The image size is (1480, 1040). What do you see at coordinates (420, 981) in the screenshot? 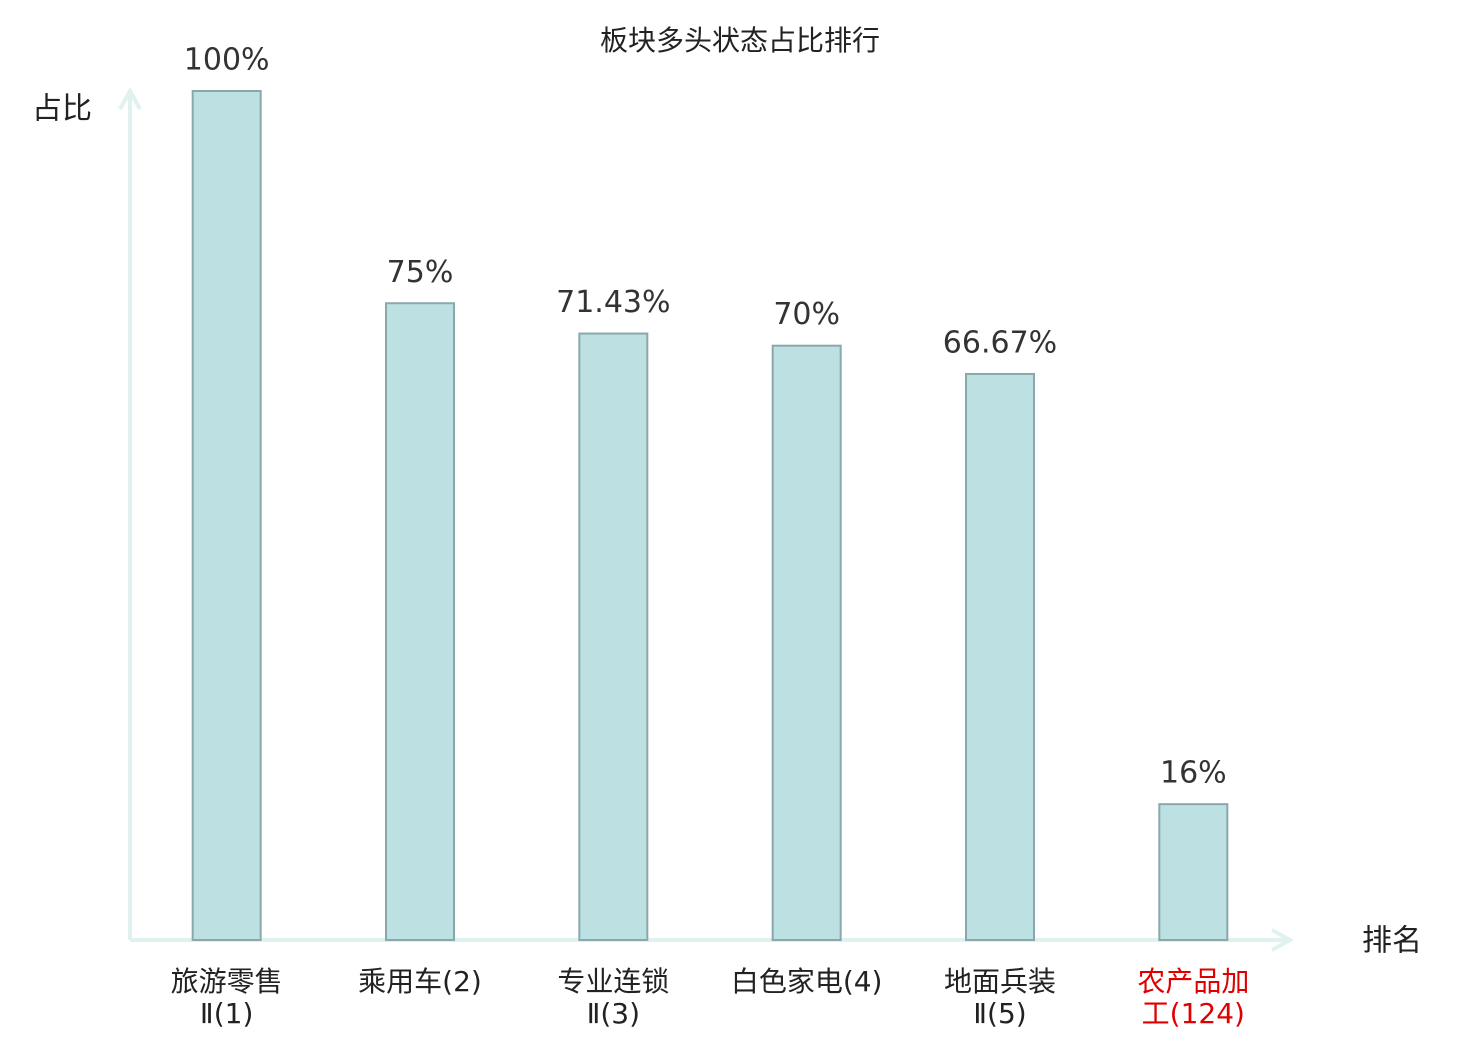
I see `x-tick-label: 乘用车(2)` at bounding box center [420, 981].